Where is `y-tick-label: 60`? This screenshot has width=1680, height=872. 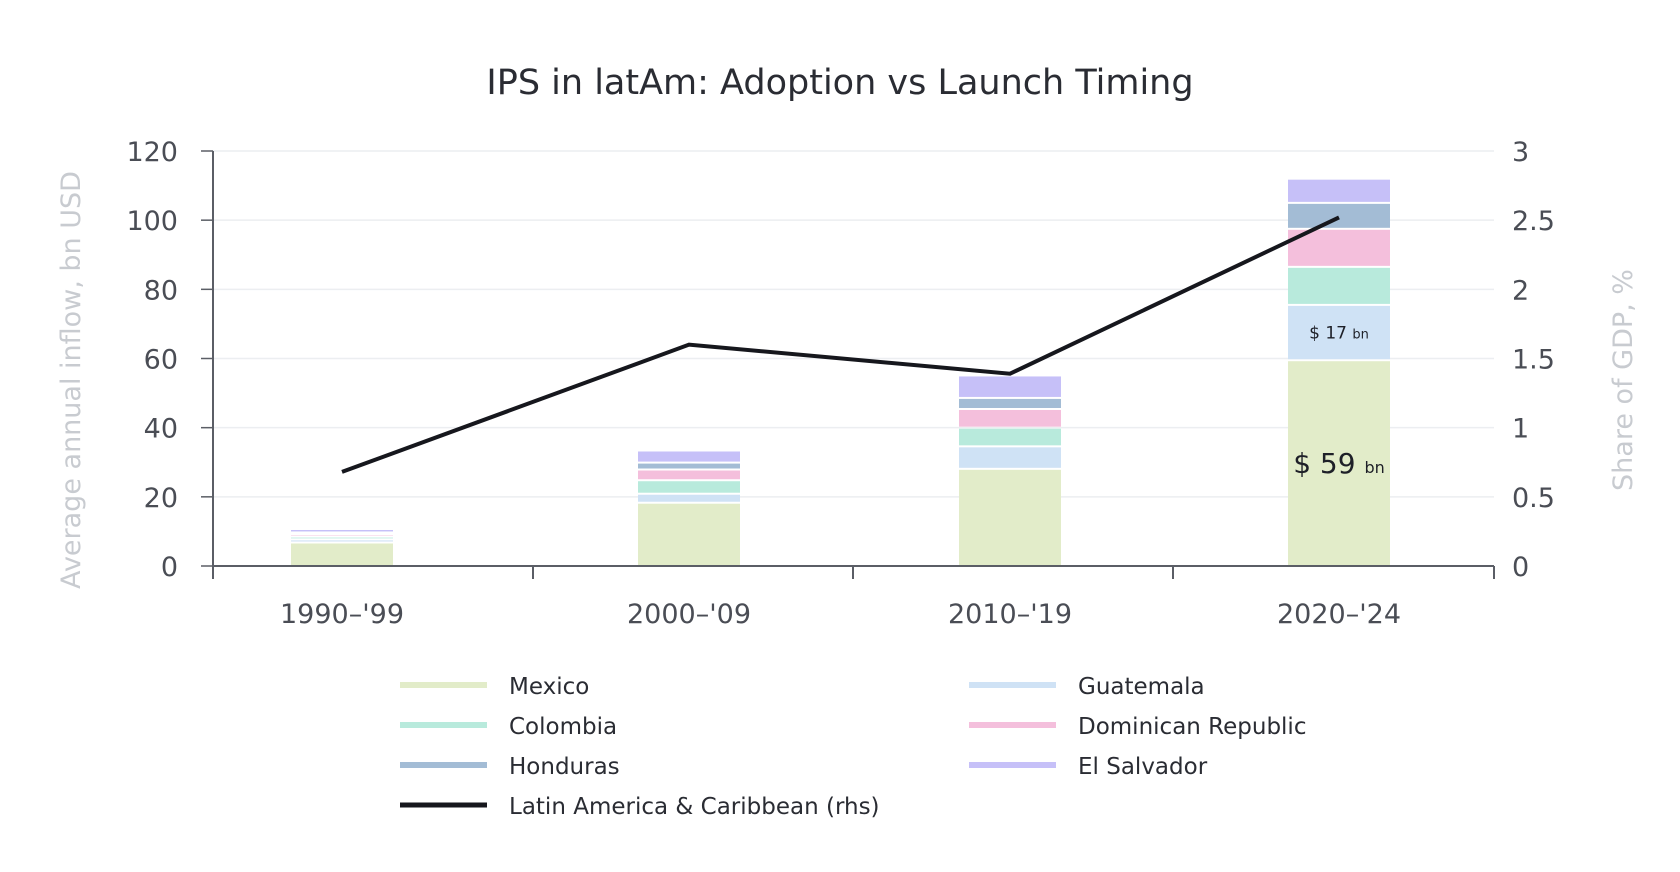 y-tick-label: 60 is located at coordinates (161, 360).